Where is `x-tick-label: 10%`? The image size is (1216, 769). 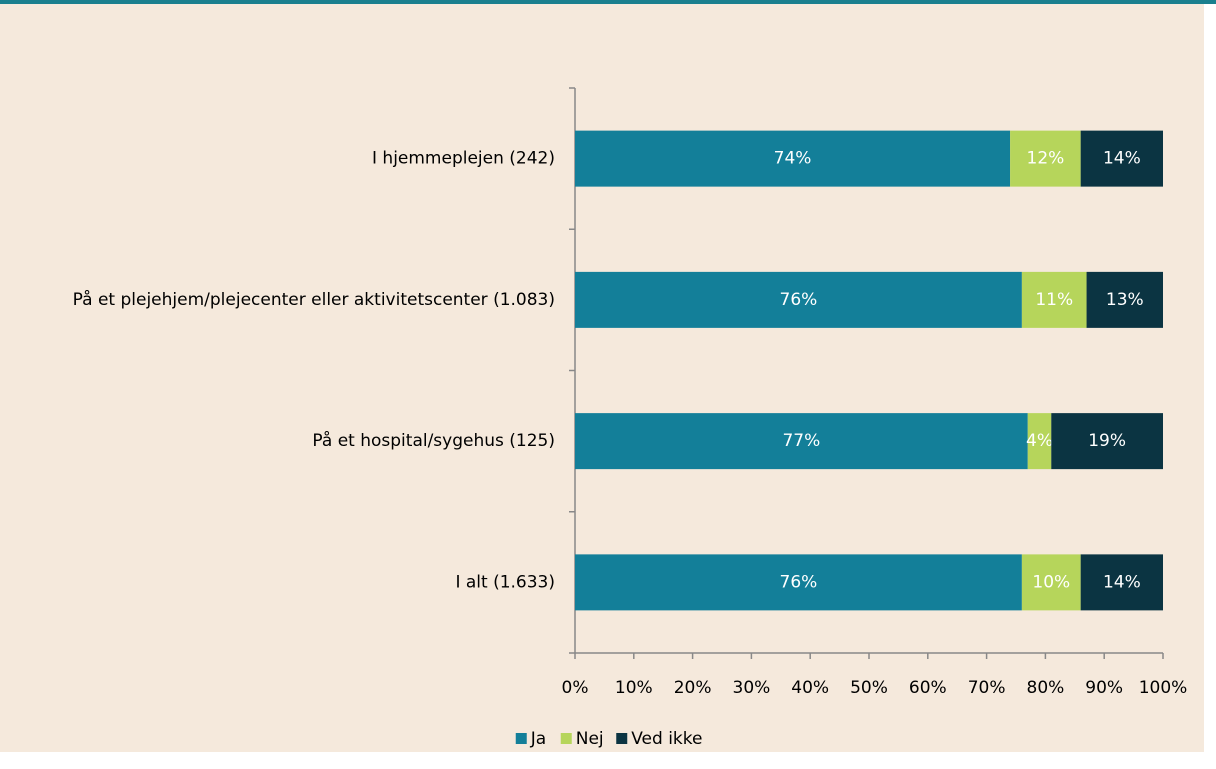
x-tick-label: 10% is located at coordinates (634, 688).